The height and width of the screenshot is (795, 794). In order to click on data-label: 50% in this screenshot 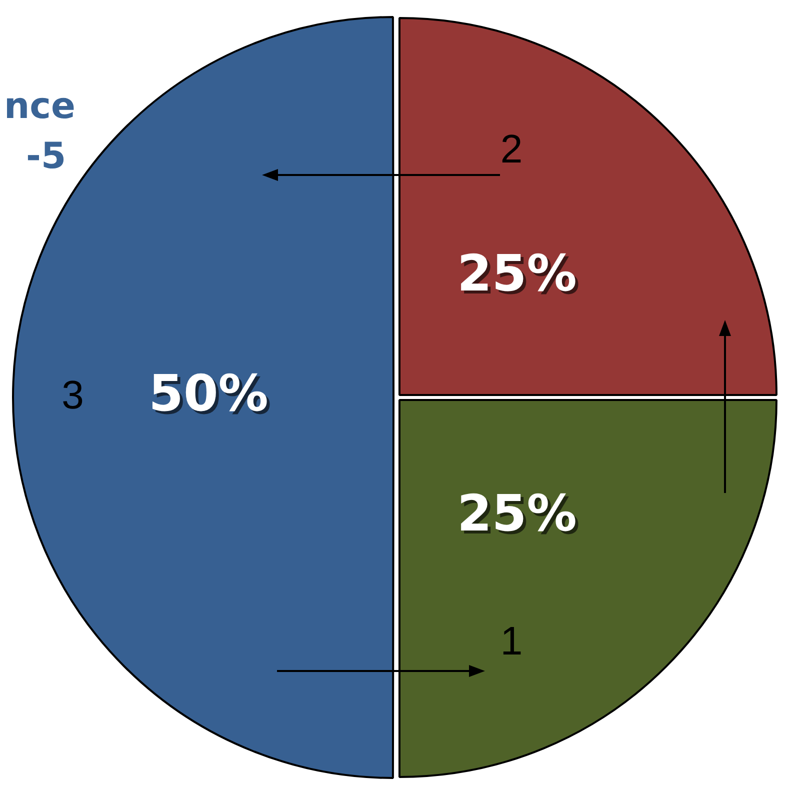, I will do `click(212, 396)`.